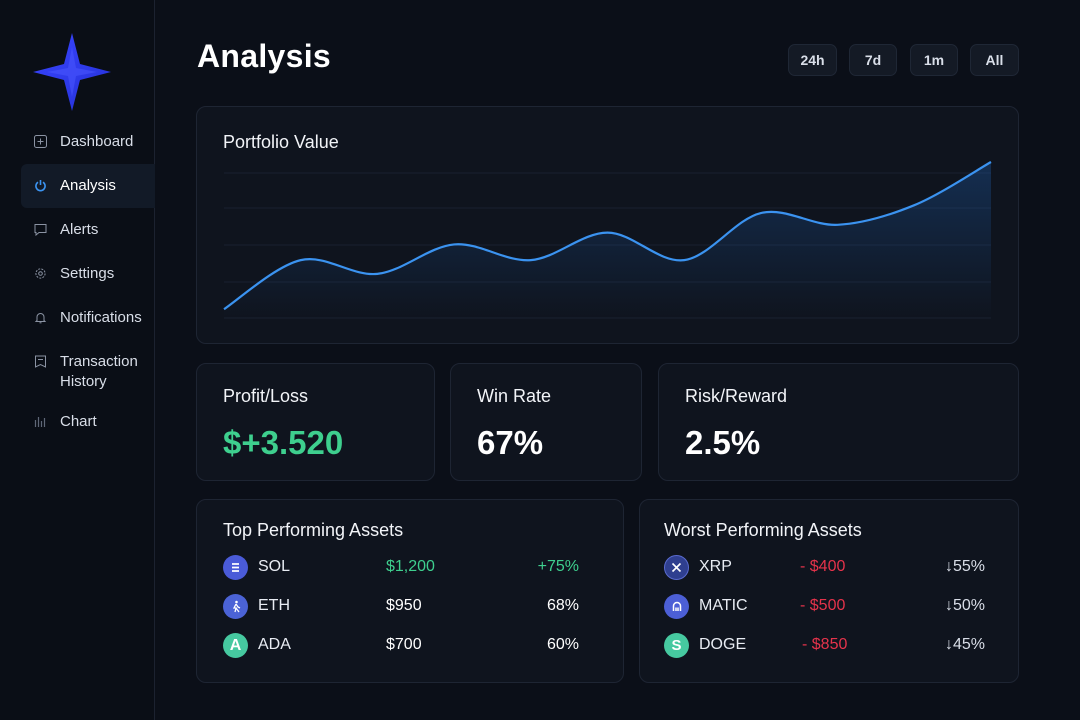  What do you see at coordinates (235, 567) in the screenshot?
I see `sol-icon` at bounding box center [235, 567].